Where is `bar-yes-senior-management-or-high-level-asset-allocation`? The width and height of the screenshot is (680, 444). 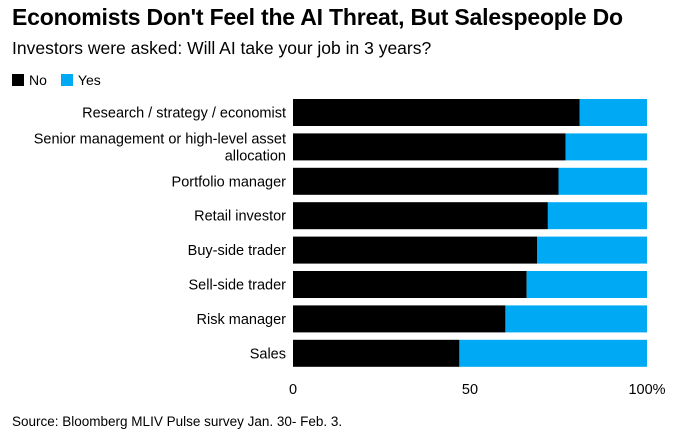
bar-yes-senior-management-or-high-level-asset-allocation is located at coordinates (606, 147).